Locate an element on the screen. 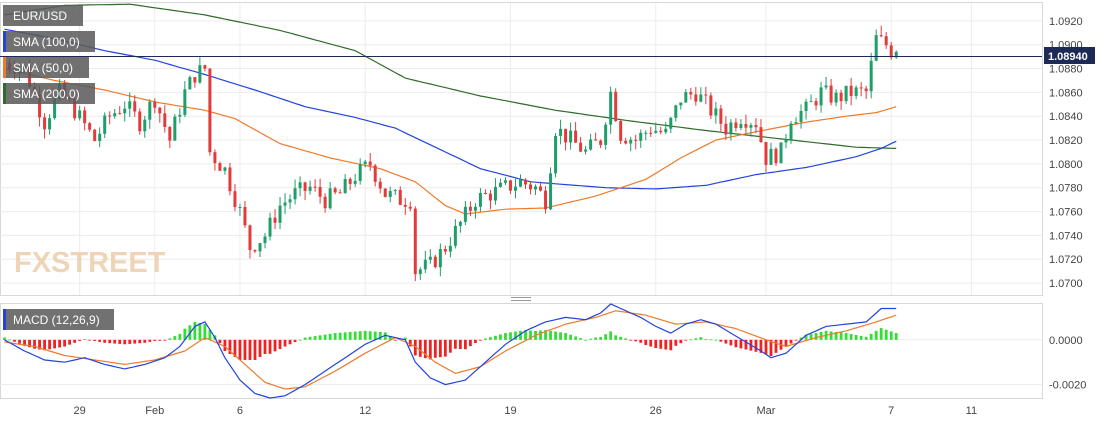 Image resolution: width=1113 pixels, height=429 pixels. macd-signal-layer is located at coordinates (450, 350).